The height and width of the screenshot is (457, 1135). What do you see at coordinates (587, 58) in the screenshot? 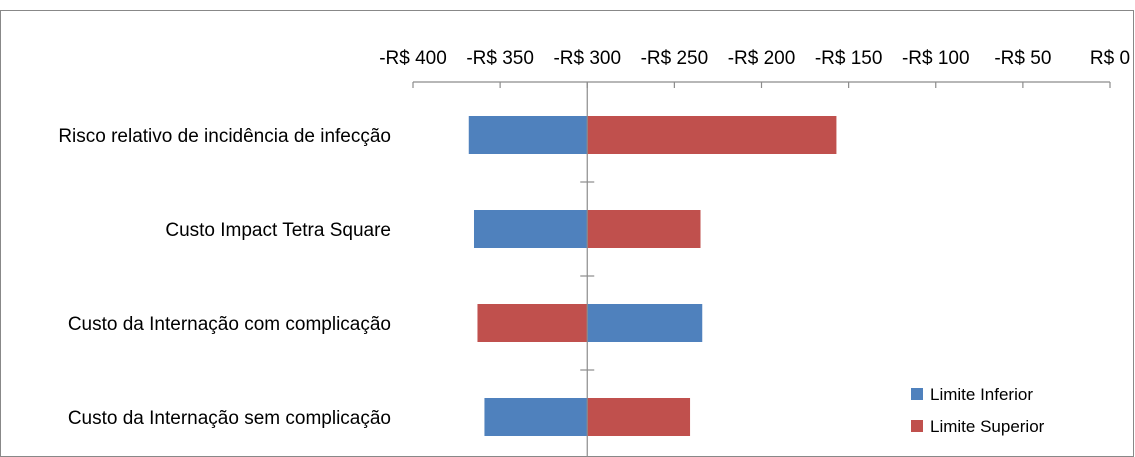
I see `x-tick-label: -R$ 300` at bounding box center [587, 58].